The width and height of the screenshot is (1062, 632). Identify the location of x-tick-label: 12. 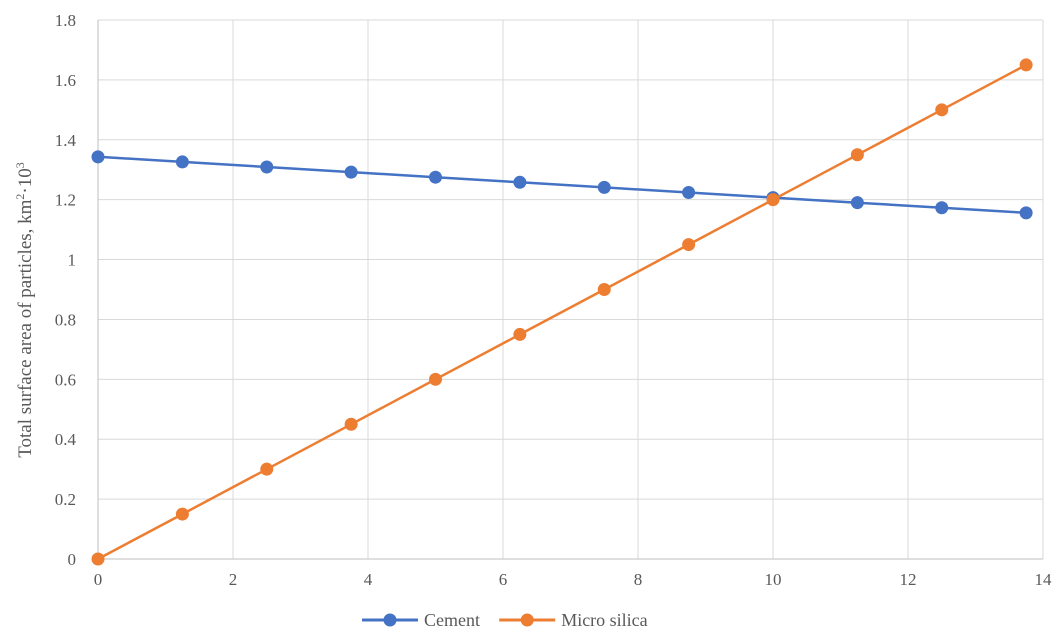
(908, 579).